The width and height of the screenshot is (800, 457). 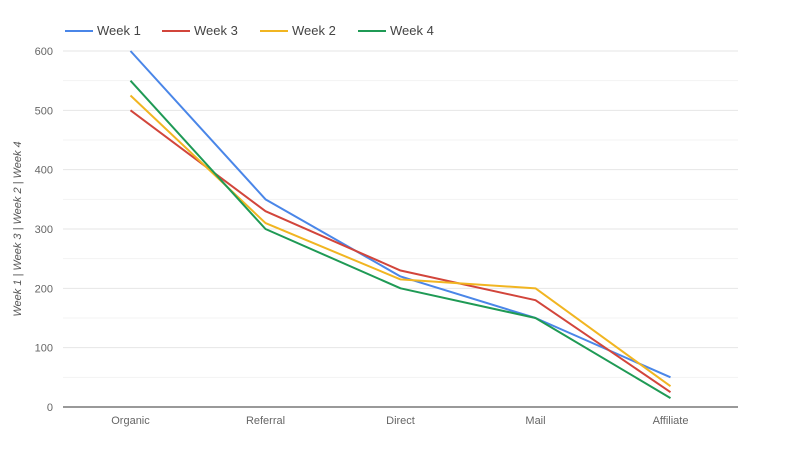 I want to click on legend-item: Week 3, so click(x=200, y=30).